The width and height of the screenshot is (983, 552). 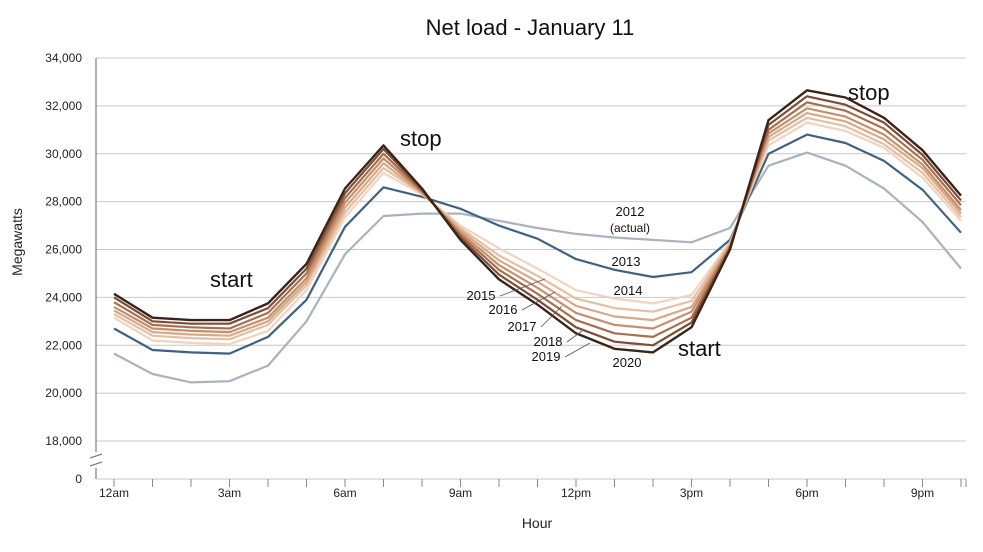 What do you see at coordinates (576, 493) in the screenshot?
I see `x-tick-label-12pm: 12pm` at bounding box center [576, 493].